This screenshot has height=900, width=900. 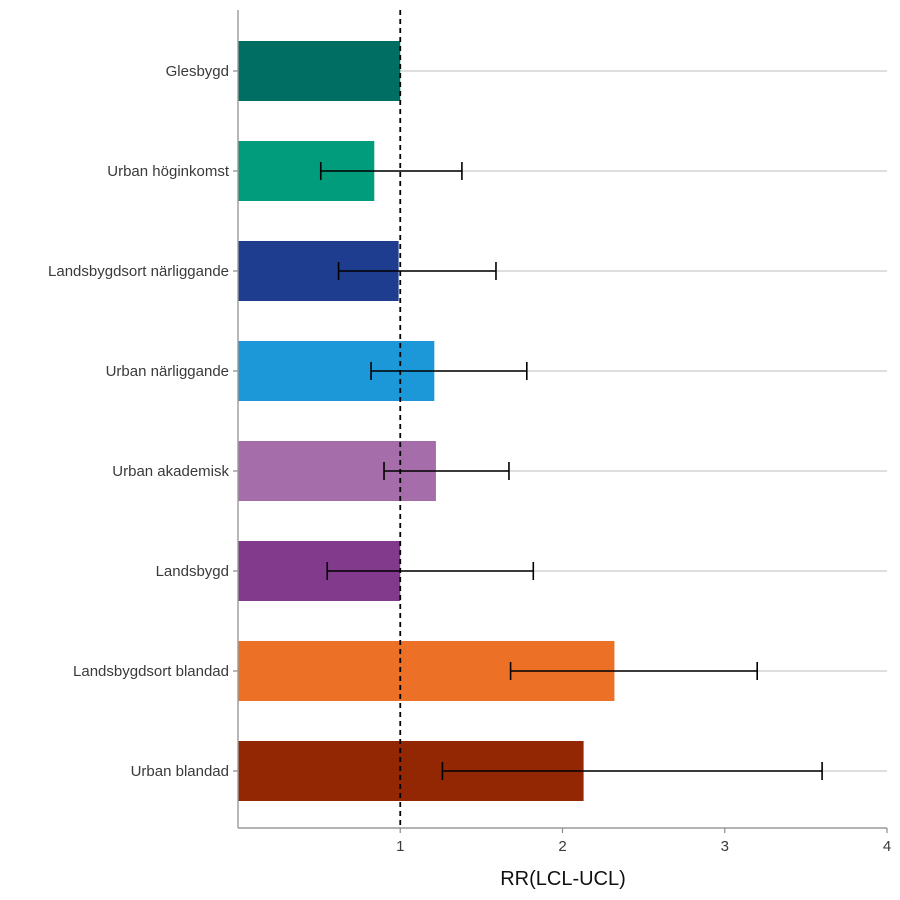 What do you see at coordinates (192, 571) in the screenshot?
I see `category-label: Landsbygd` at bounding box center [192, 571].